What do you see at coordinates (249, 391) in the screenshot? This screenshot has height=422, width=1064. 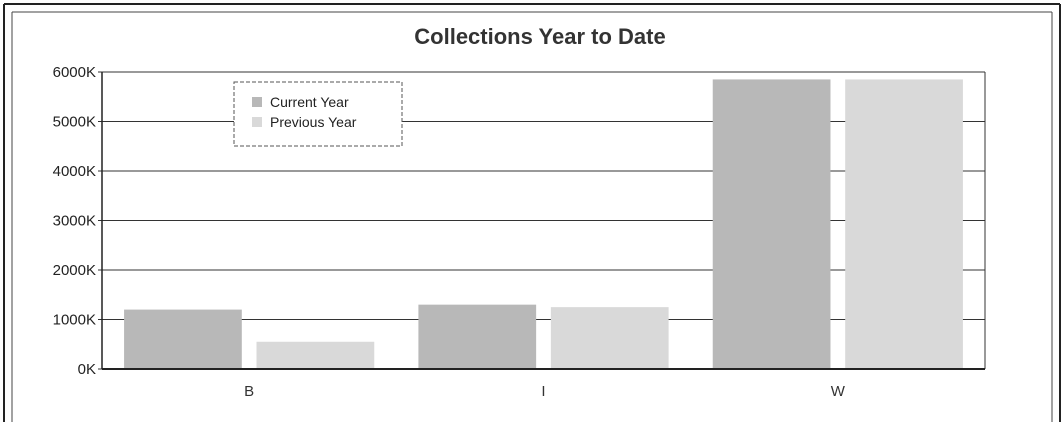 I see `x-tick-label: B` at bounding box center [249, 391].